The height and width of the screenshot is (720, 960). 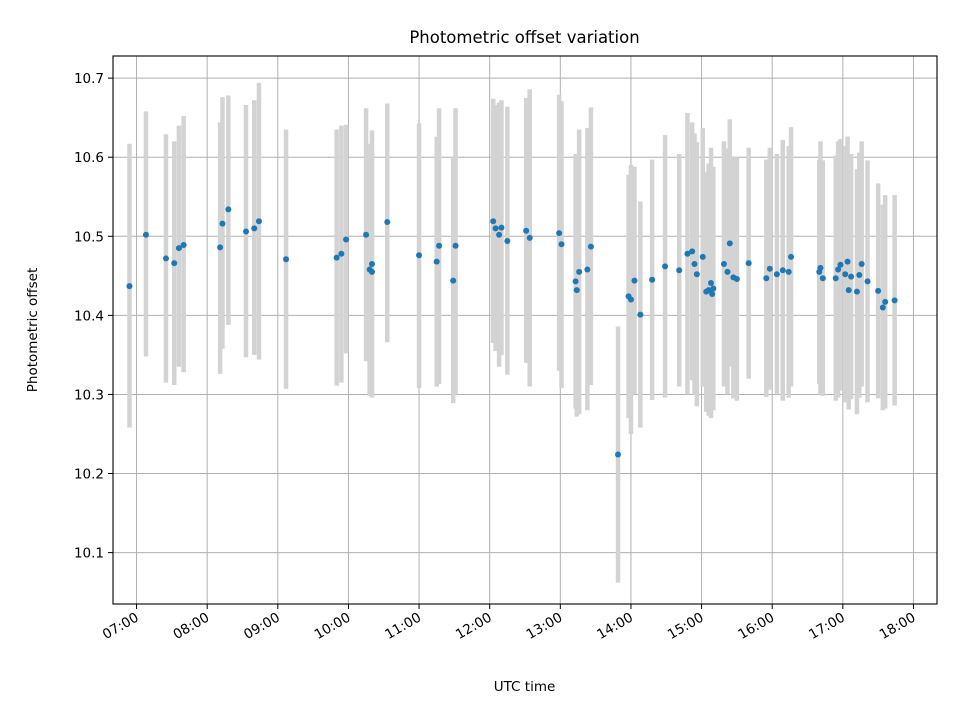 I want to click on x-tick-label: 17:00, so click(x=827, y=626).